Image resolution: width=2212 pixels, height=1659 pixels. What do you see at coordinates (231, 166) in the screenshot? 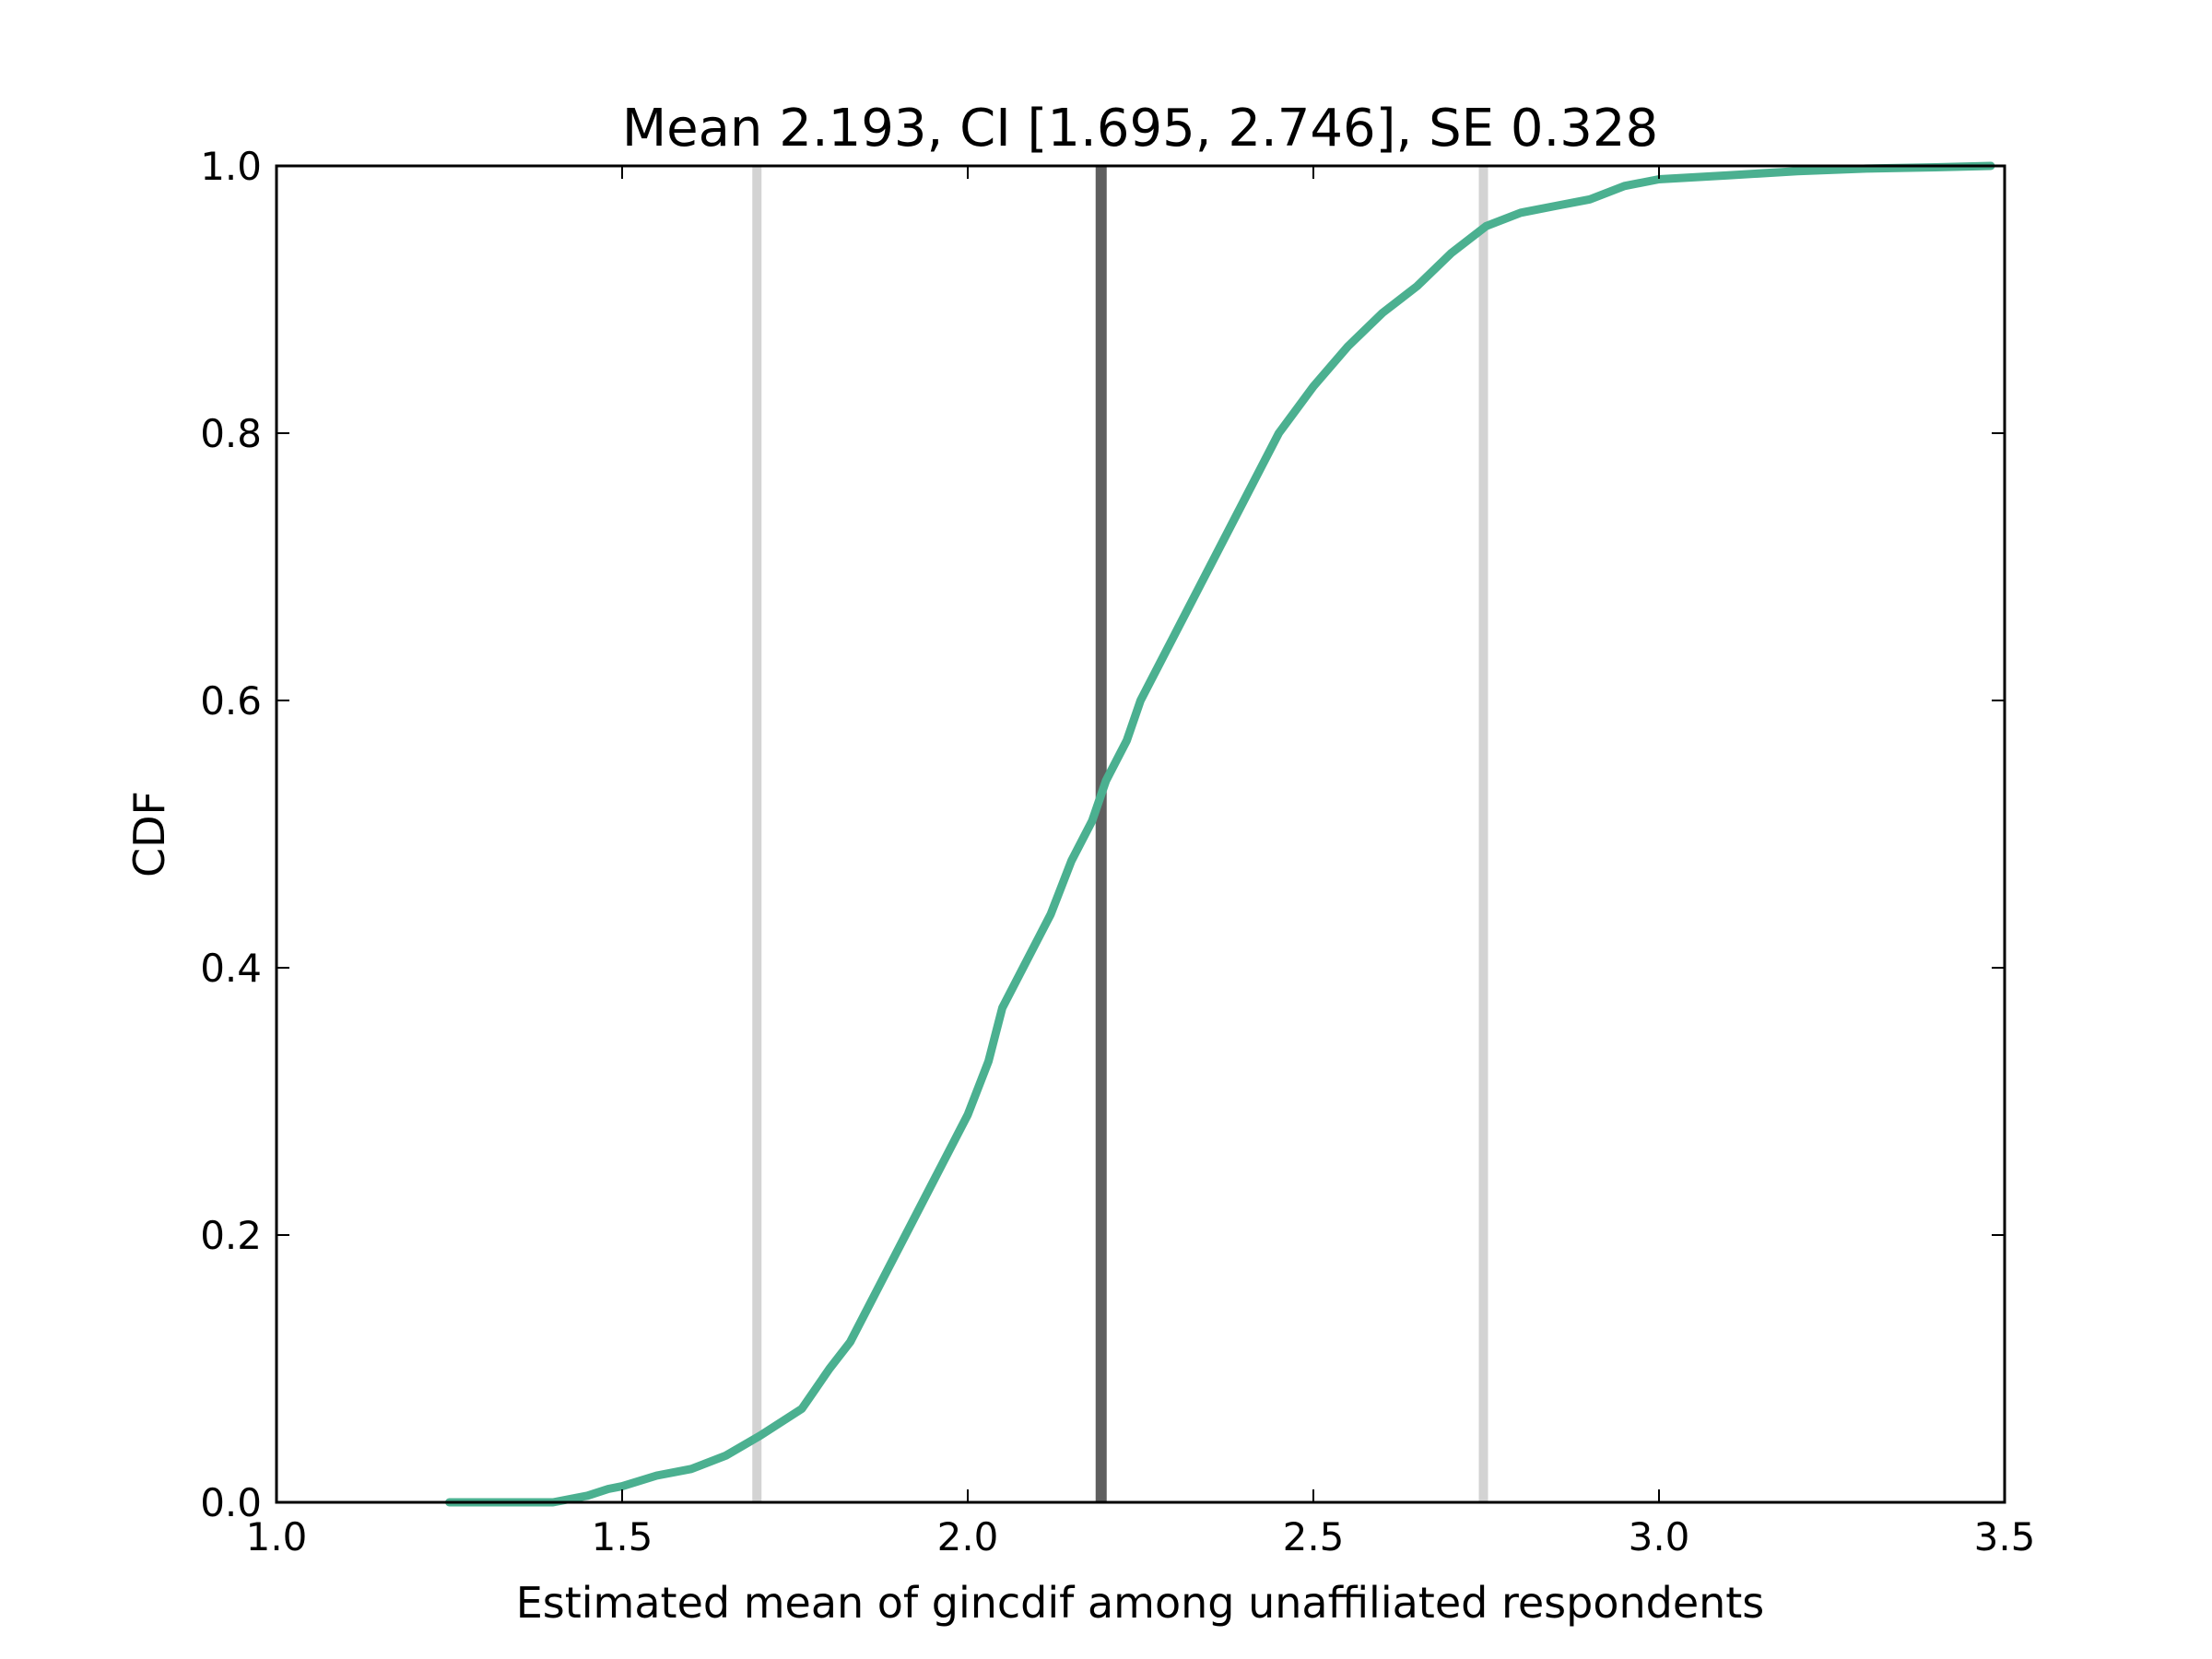
I see `y-tick-label: 1.0` at bounding box center [231, 166].